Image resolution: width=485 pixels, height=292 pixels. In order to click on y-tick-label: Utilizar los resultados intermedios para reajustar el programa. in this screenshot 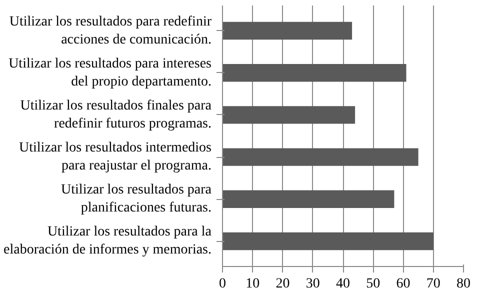, I will do `click(115, 157)`.